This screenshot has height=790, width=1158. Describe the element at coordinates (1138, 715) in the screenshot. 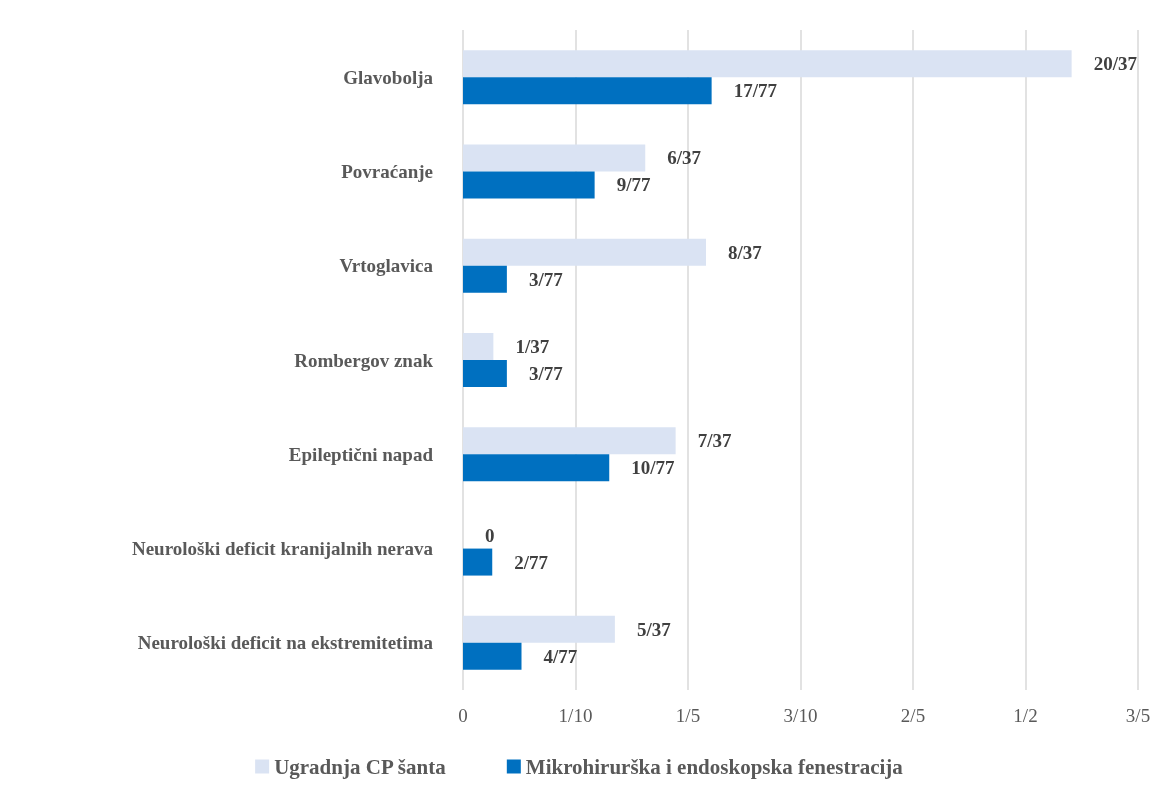

I see `x-tick-label: 3/5` at that location.